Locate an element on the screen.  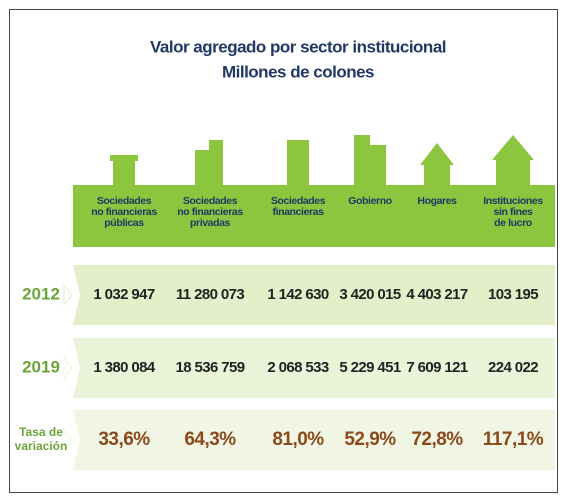
column-header: financieras is located at coordinates (298, 212).